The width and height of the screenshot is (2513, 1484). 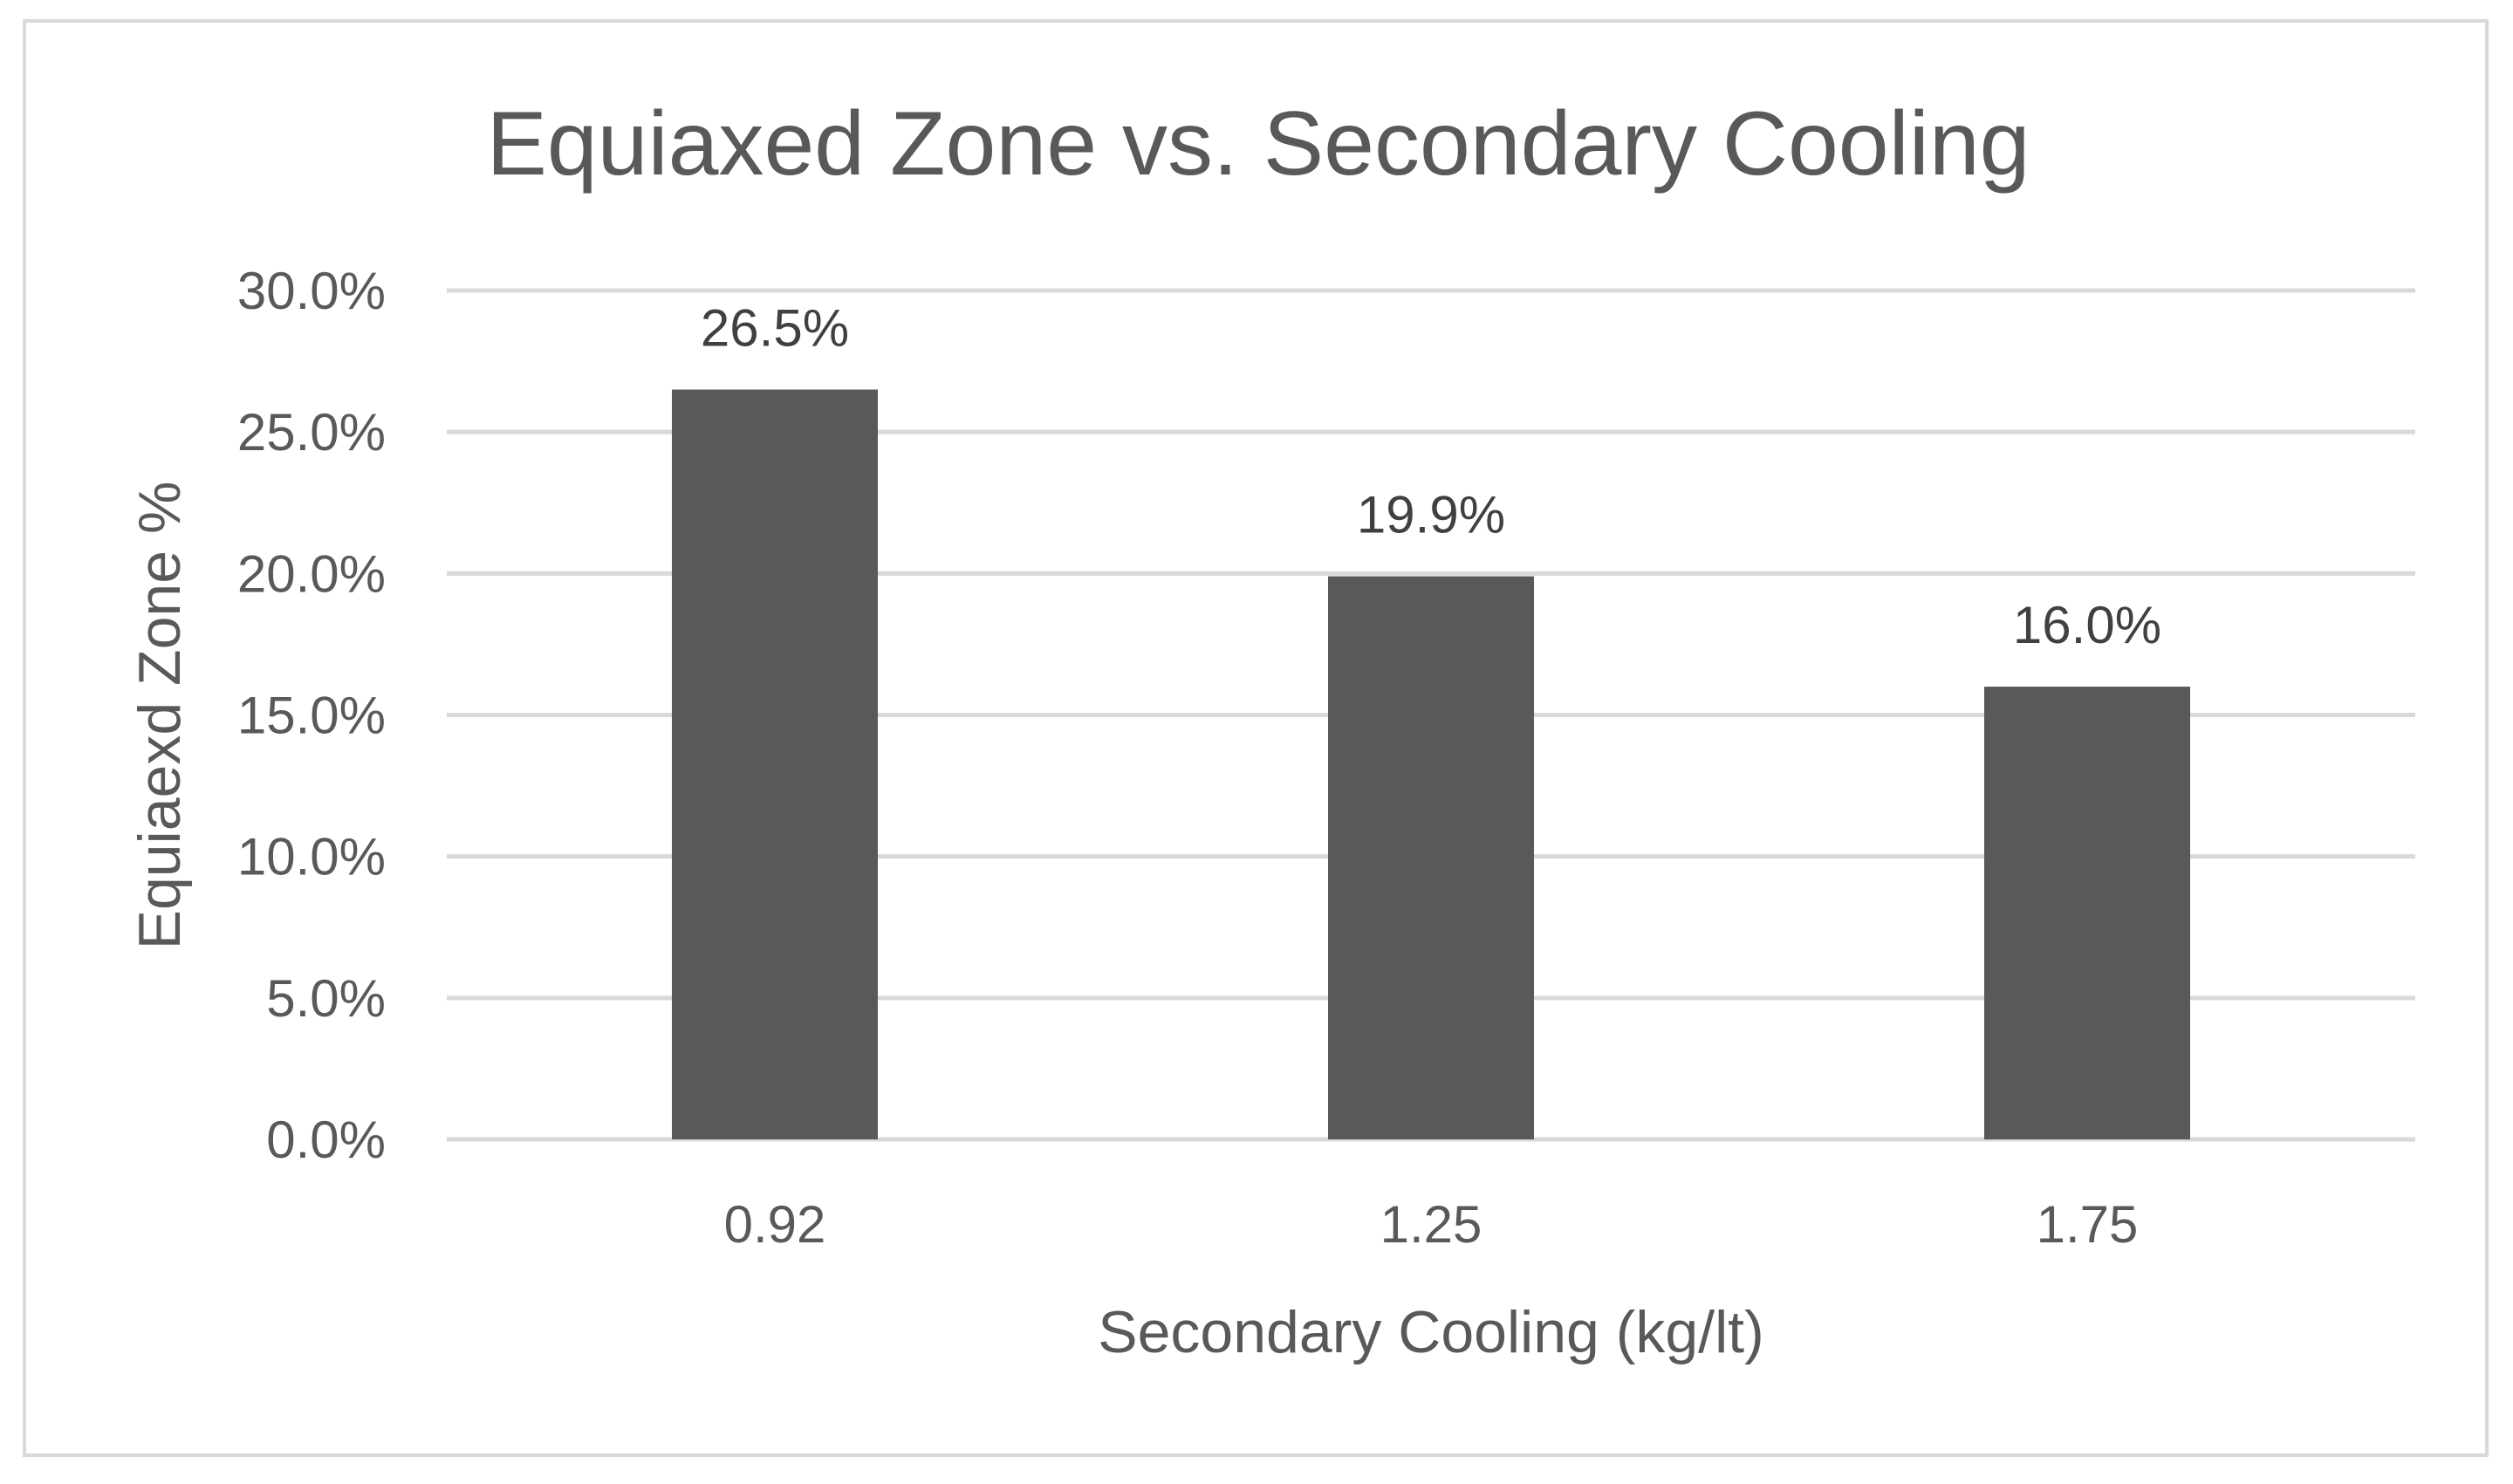 I want to click on data-label: 16.0%, so click(x=2087, y=625).